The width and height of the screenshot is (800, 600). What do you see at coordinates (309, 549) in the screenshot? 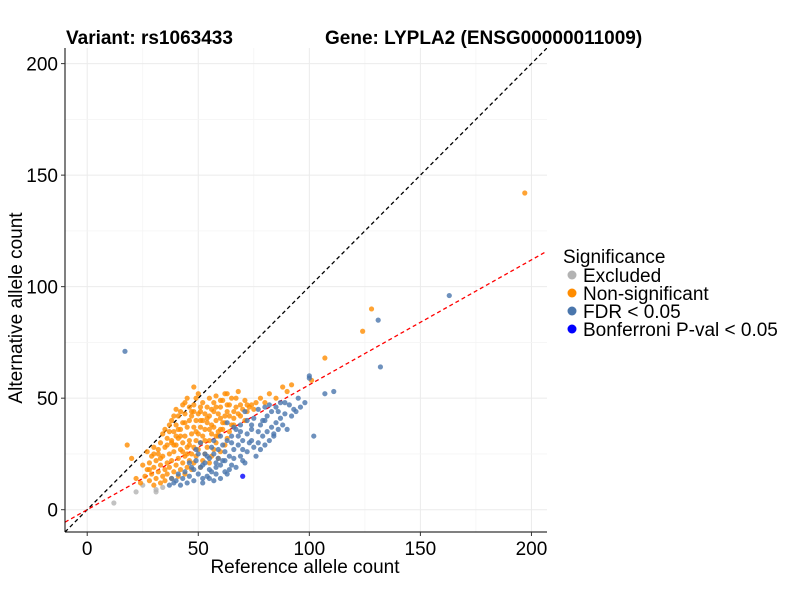
I see `x-tick-label: 100` at bounding box center [309, 549].